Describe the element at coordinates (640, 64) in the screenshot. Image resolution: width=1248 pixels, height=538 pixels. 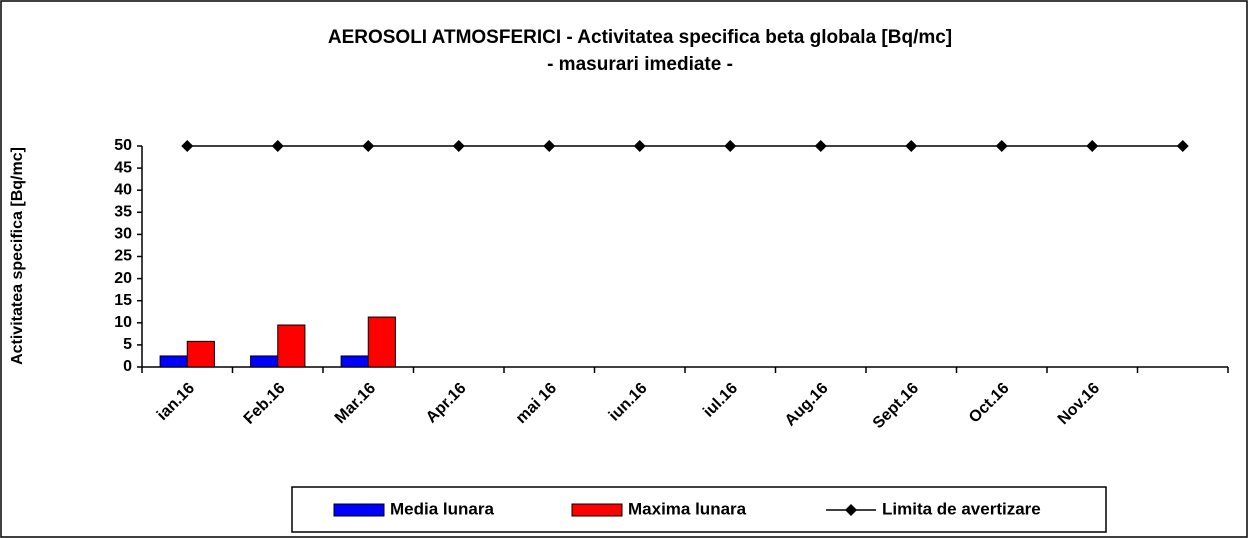
I see `chart-subtitle: - masurari imediate -` at that location.